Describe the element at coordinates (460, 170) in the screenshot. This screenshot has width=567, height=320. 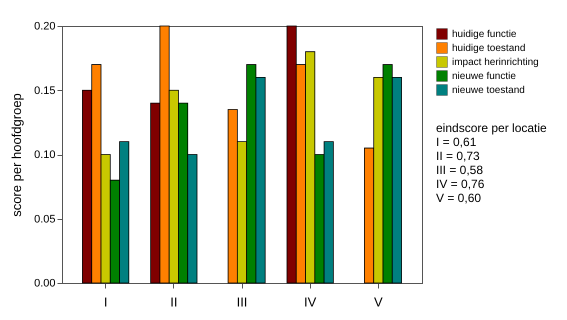
I see `text: III = 0,58` at that location.